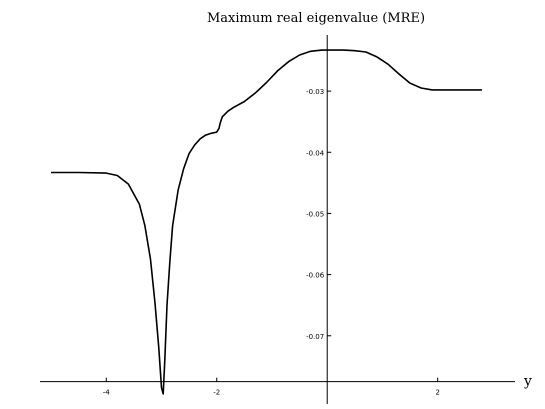  Describe the element at coordinates (315, 337) in the screenshot. I see `y-tick-label: -0.07` at that location.